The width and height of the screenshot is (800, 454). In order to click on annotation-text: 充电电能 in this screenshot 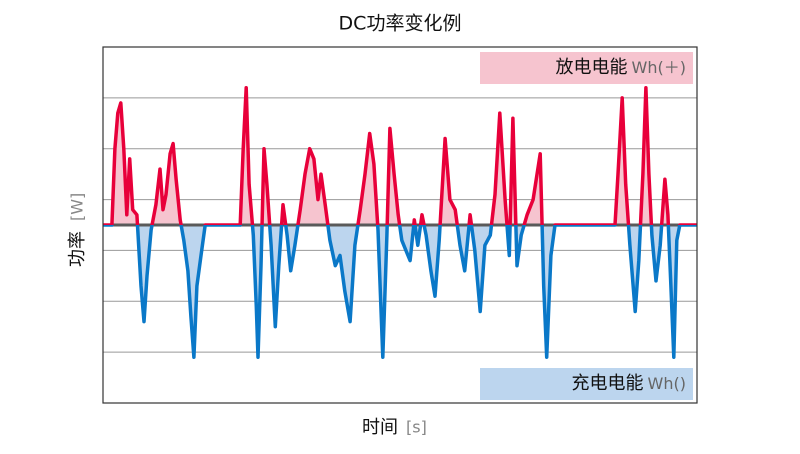, I will do `click(608, 383)`.